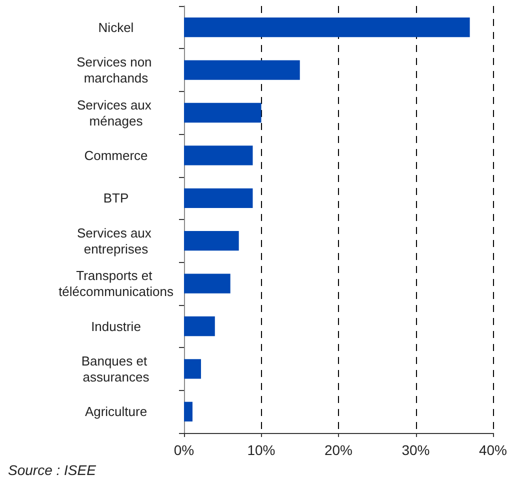 The image size is (515, 483). Describe the element at coordinates (261, 450) in the screenshot. I see `x-tick-label: 10%` at that location.